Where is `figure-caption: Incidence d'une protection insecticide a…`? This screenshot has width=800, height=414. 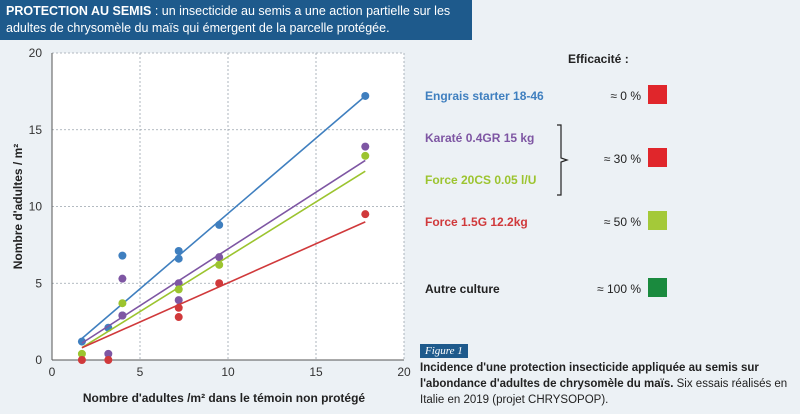 figure-caption: Incidence d'une protection insecticide a… is located at coordinates (607, 384).